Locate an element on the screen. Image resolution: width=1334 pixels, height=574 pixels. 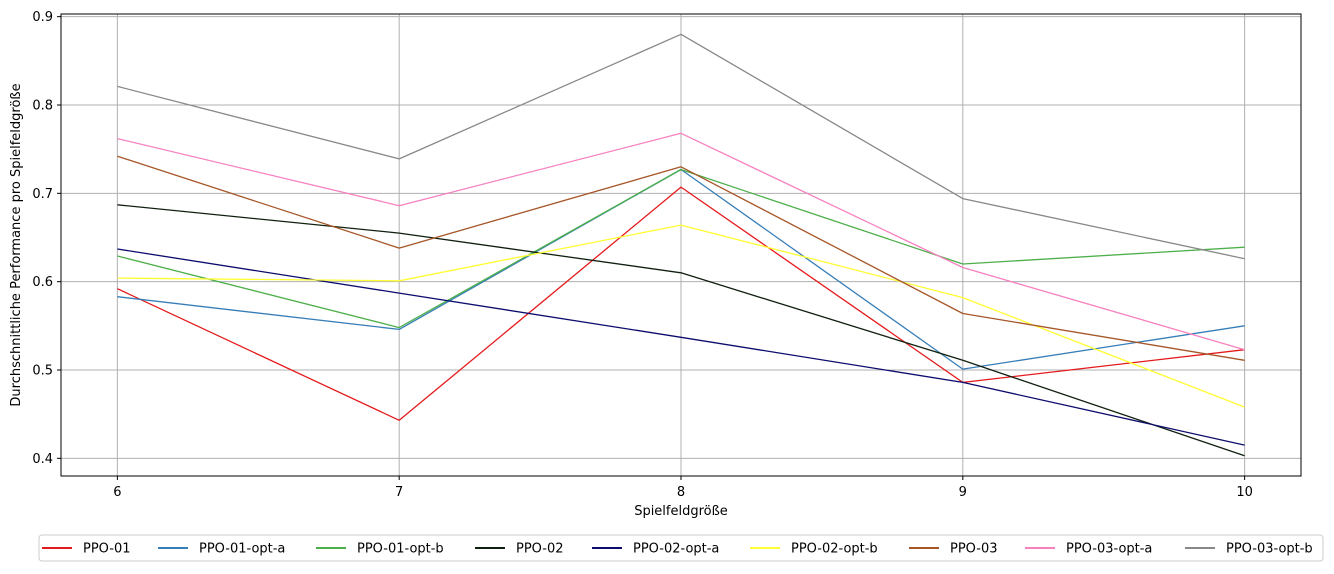
x-tick-label: 10 is located at coordinates (1244, 492).